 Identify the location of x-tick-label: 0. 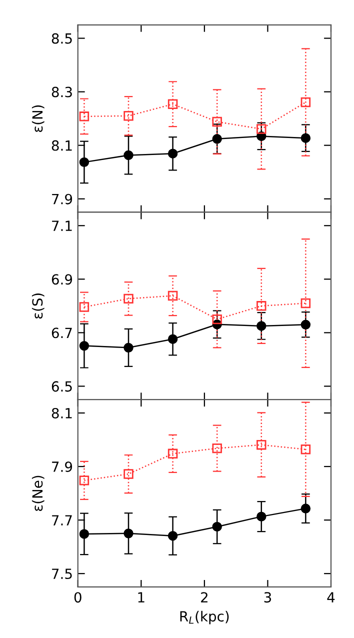
(78, 597).